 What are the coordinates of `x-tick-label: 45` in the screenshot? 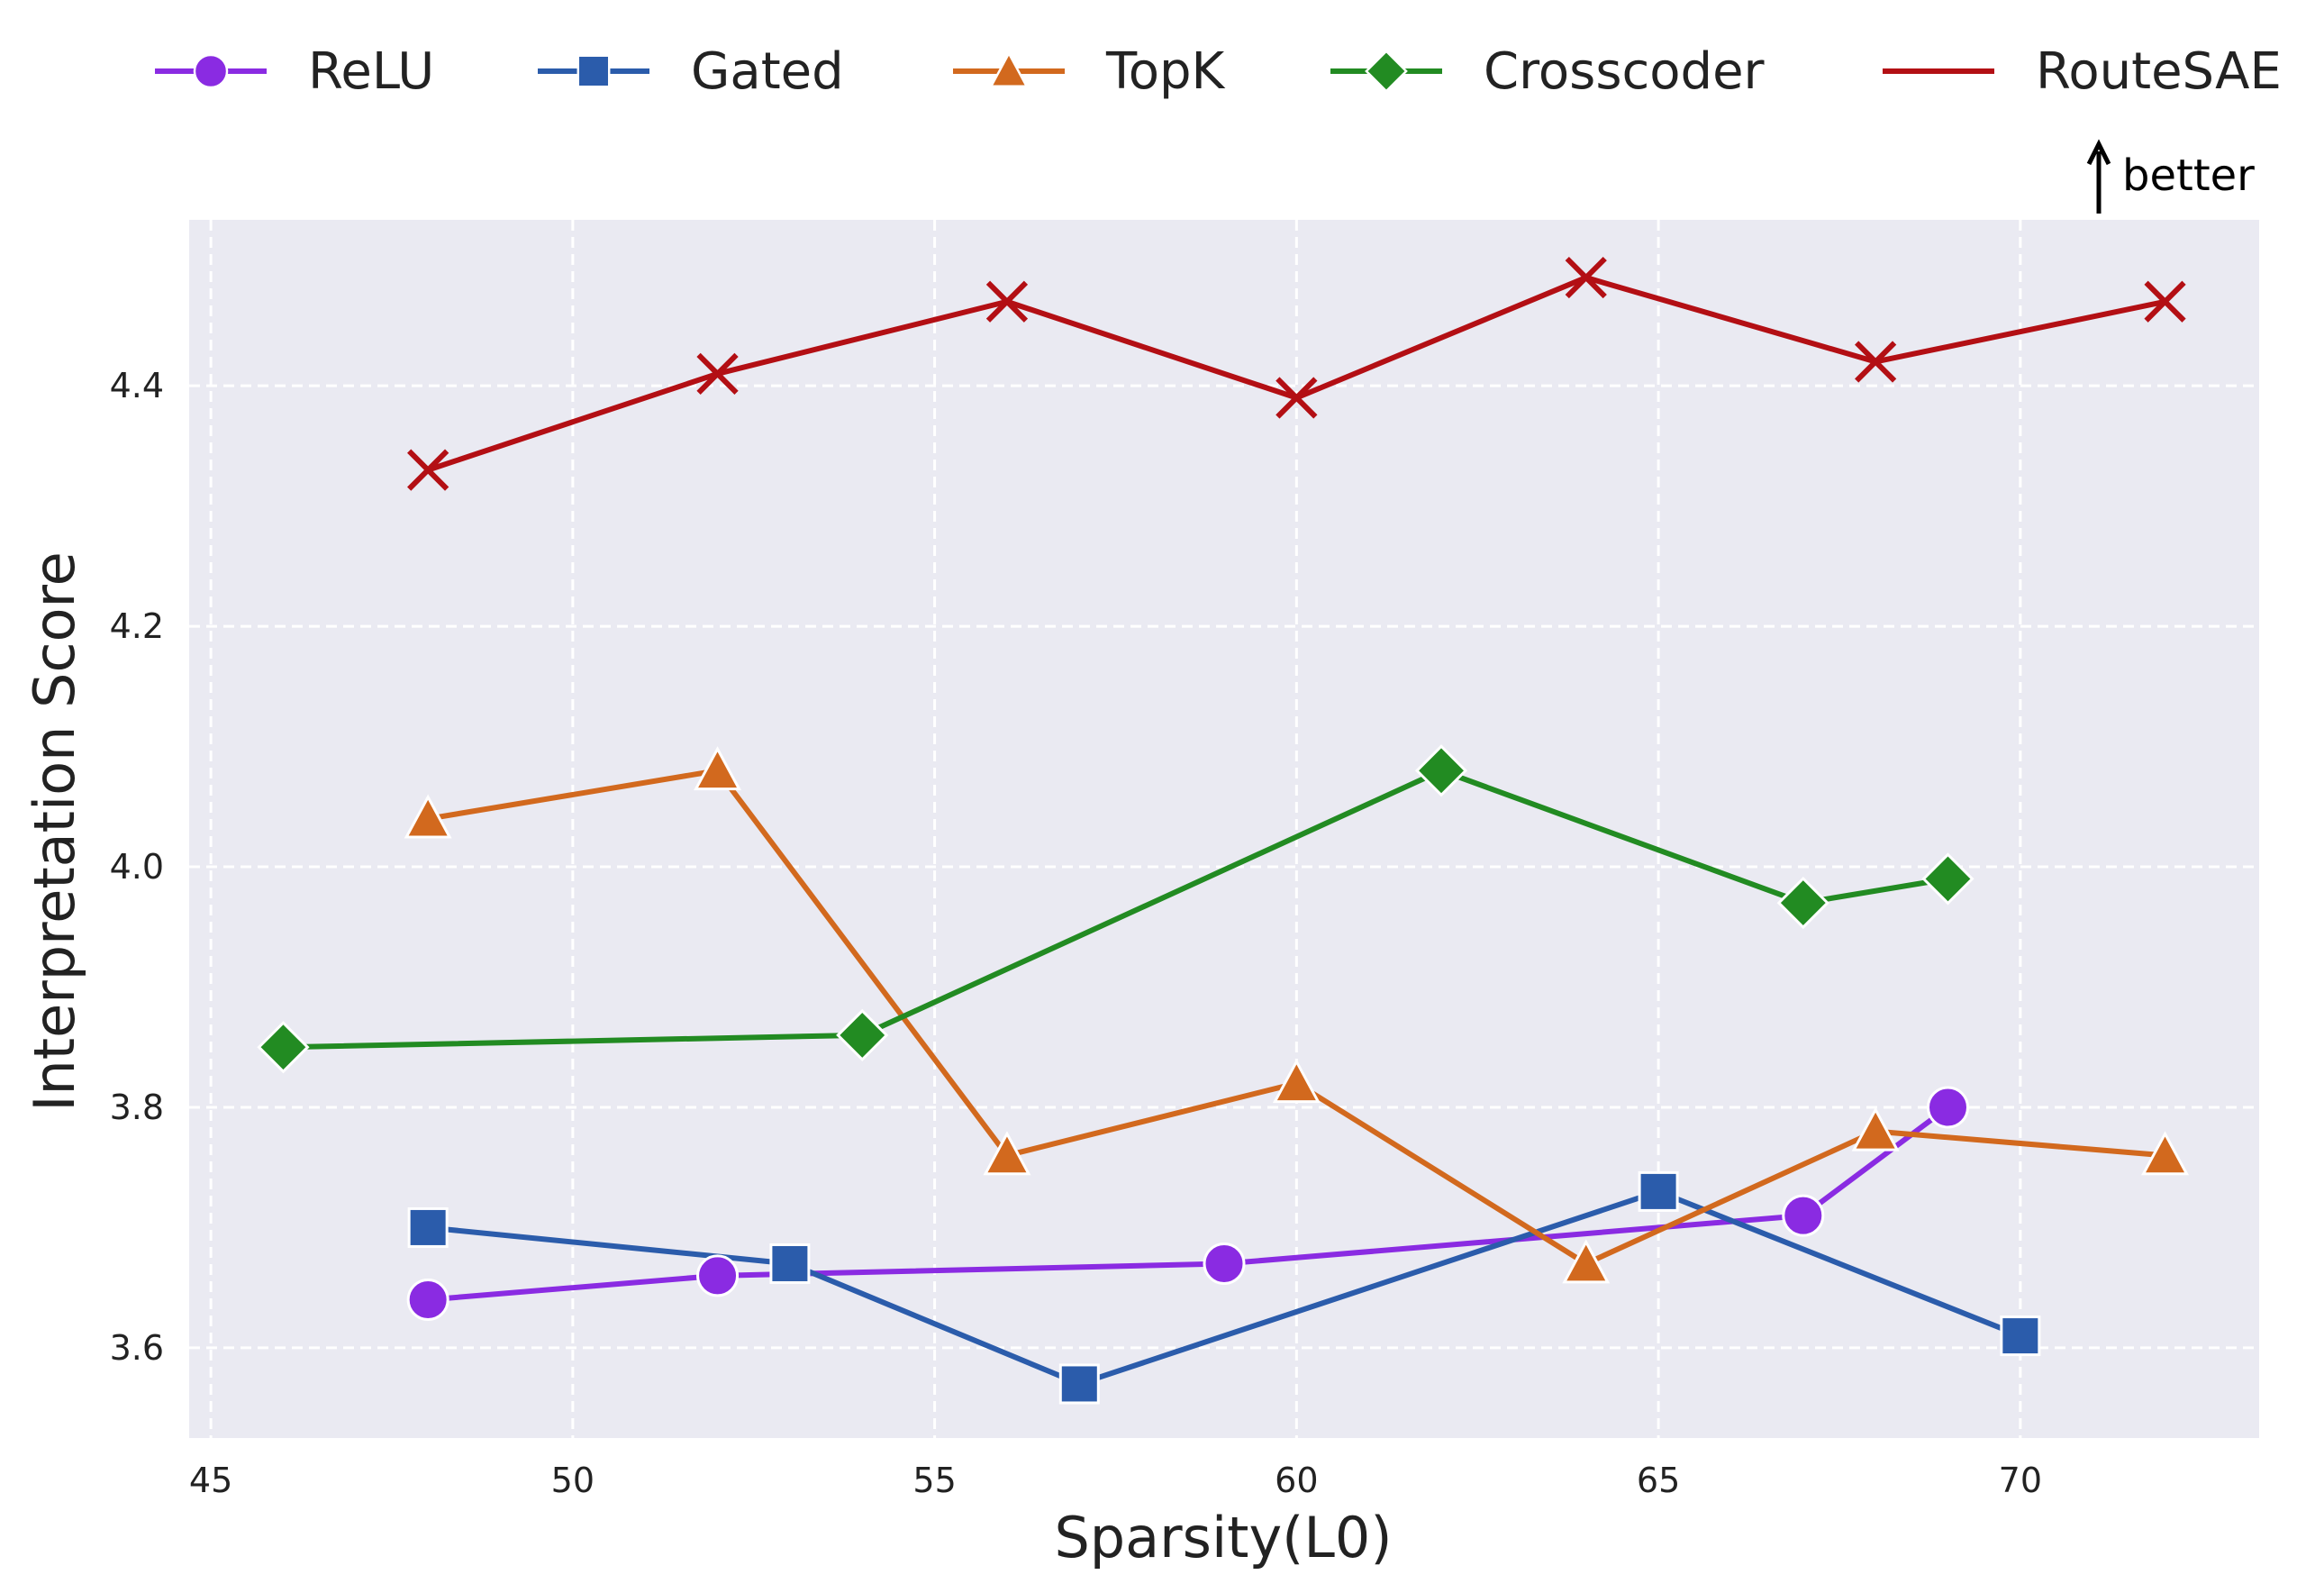 It's located at (211, 1480).